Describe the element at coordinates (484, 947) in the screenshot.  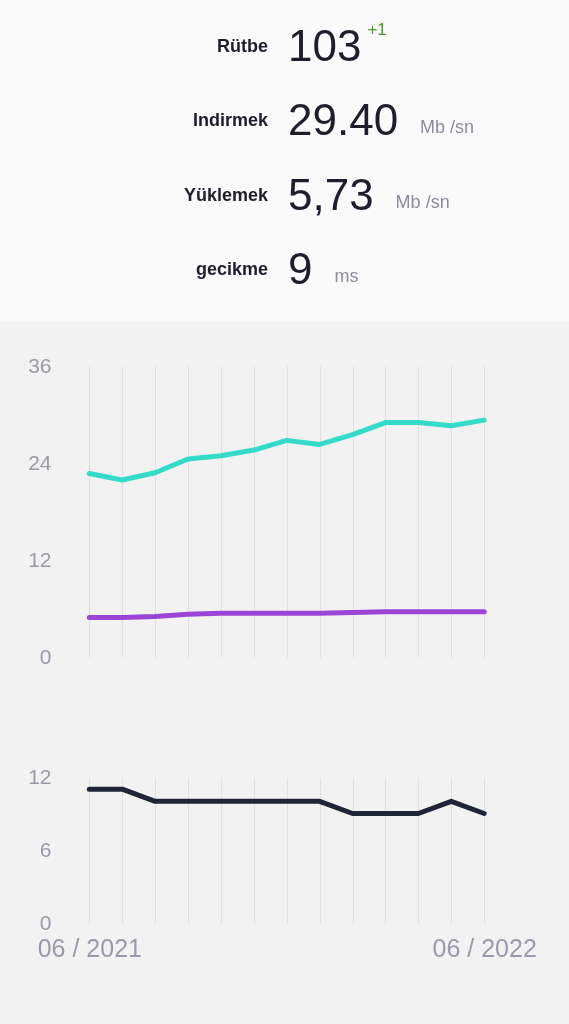
I see `x-tick-label: 06 / 2022` at that location.